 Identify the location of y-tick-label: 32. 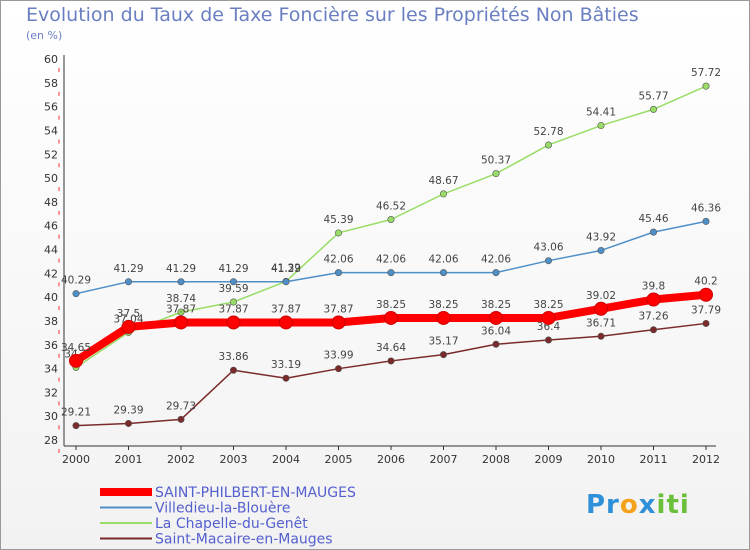
(51, 392).